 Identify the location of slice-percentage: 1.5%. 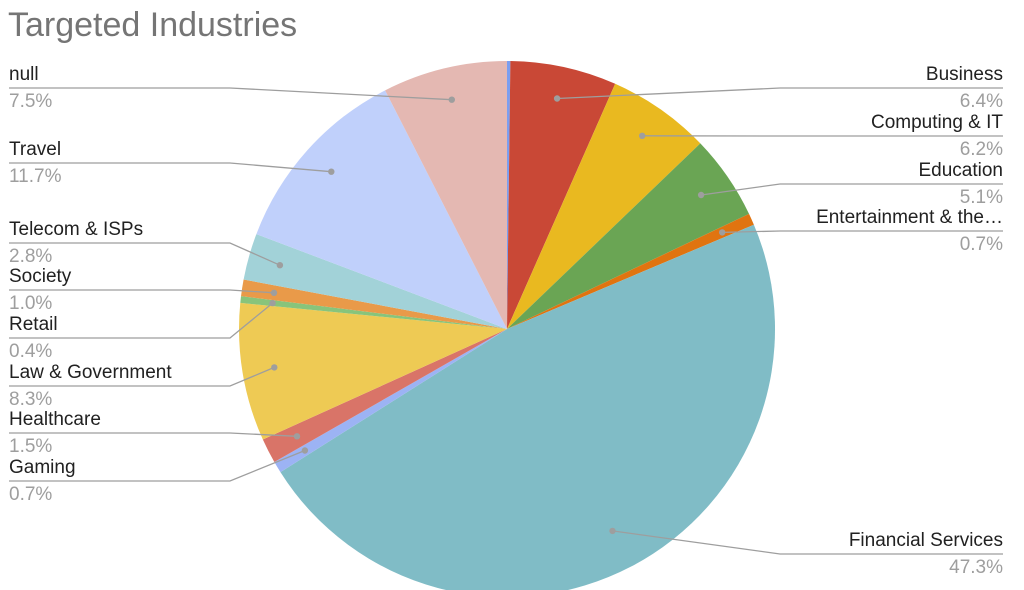
(30, 446).